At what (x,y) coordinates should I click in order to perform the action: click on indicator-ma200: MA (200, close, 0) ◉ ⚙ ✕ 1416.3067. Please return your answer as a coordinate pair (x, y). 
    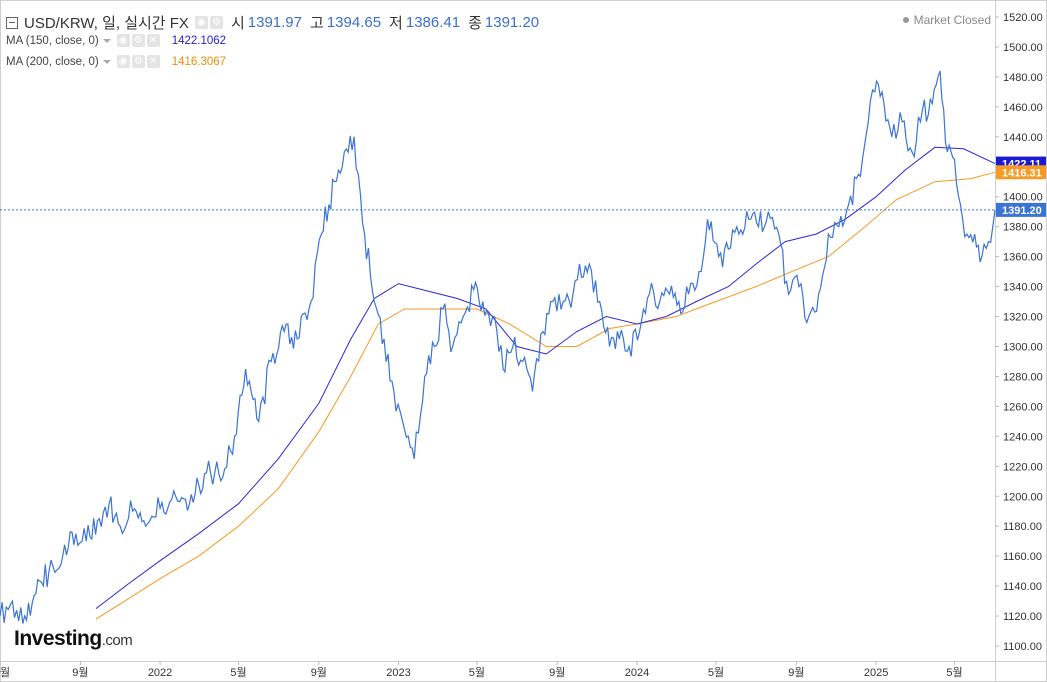
    Looking at the image, I should click on (116, 61).